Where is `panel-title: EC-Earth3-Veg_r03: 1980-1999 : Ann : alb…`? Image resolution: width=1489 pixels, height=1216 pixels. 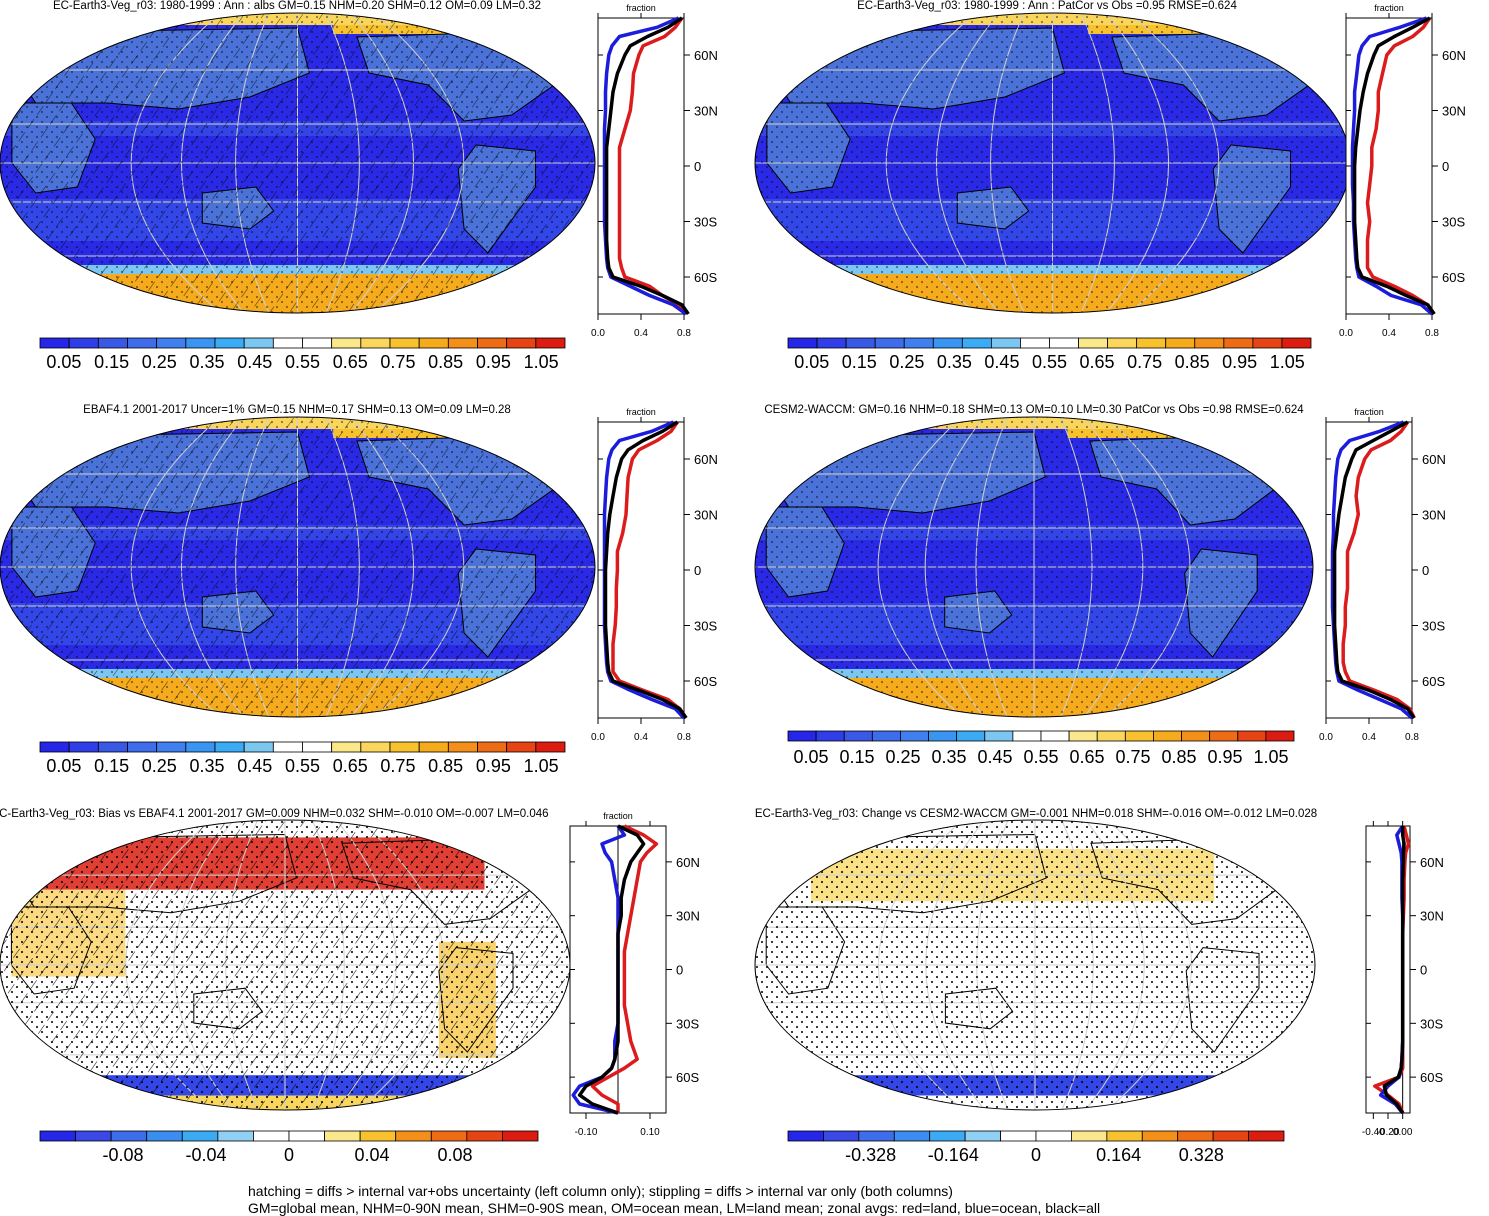
panel-title: EC-Earth3-Veg_r03: 1980-1999 : Ann : alb… is located at coordinates (297, 6).